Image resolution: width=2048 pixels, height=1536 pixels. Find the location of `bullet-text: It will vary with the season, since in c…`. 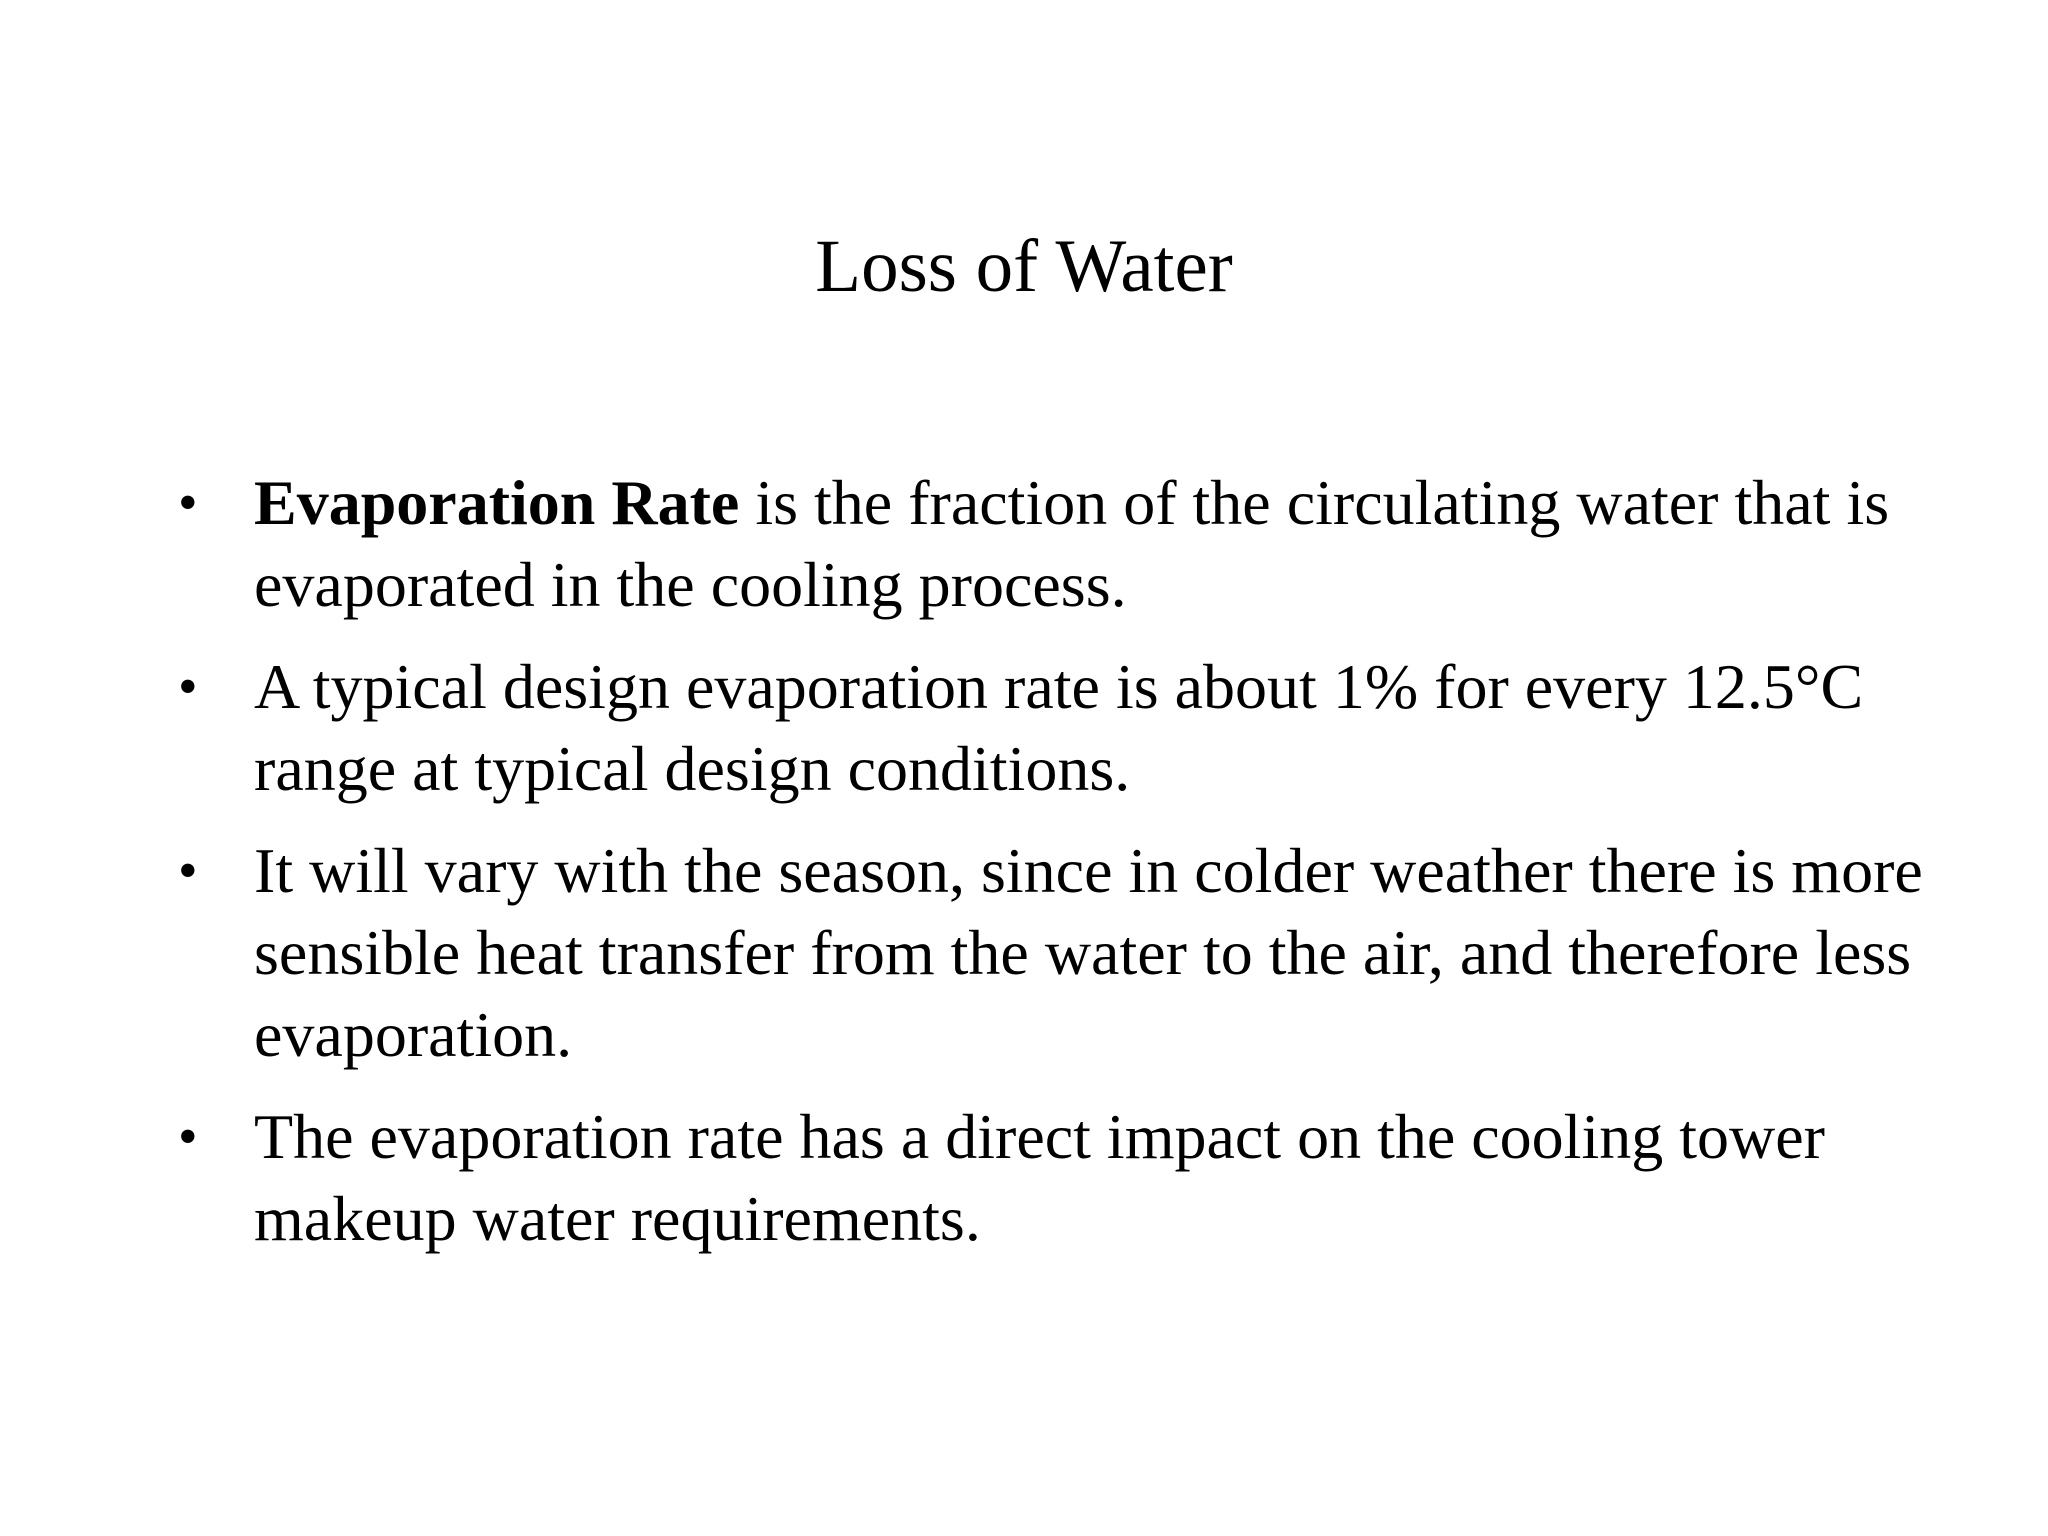

bullet-text: It will vary with the season, since in c… is located at coordinates (1088, 952).